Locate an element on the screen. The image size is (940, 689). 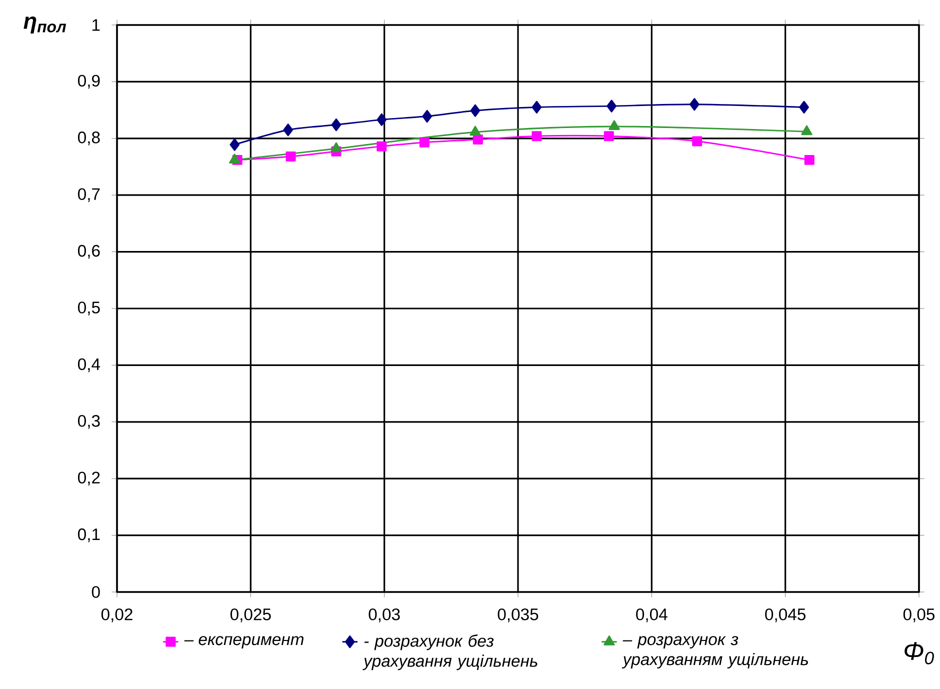
y-tick-label: 0 is located at coordinates (96, 592).